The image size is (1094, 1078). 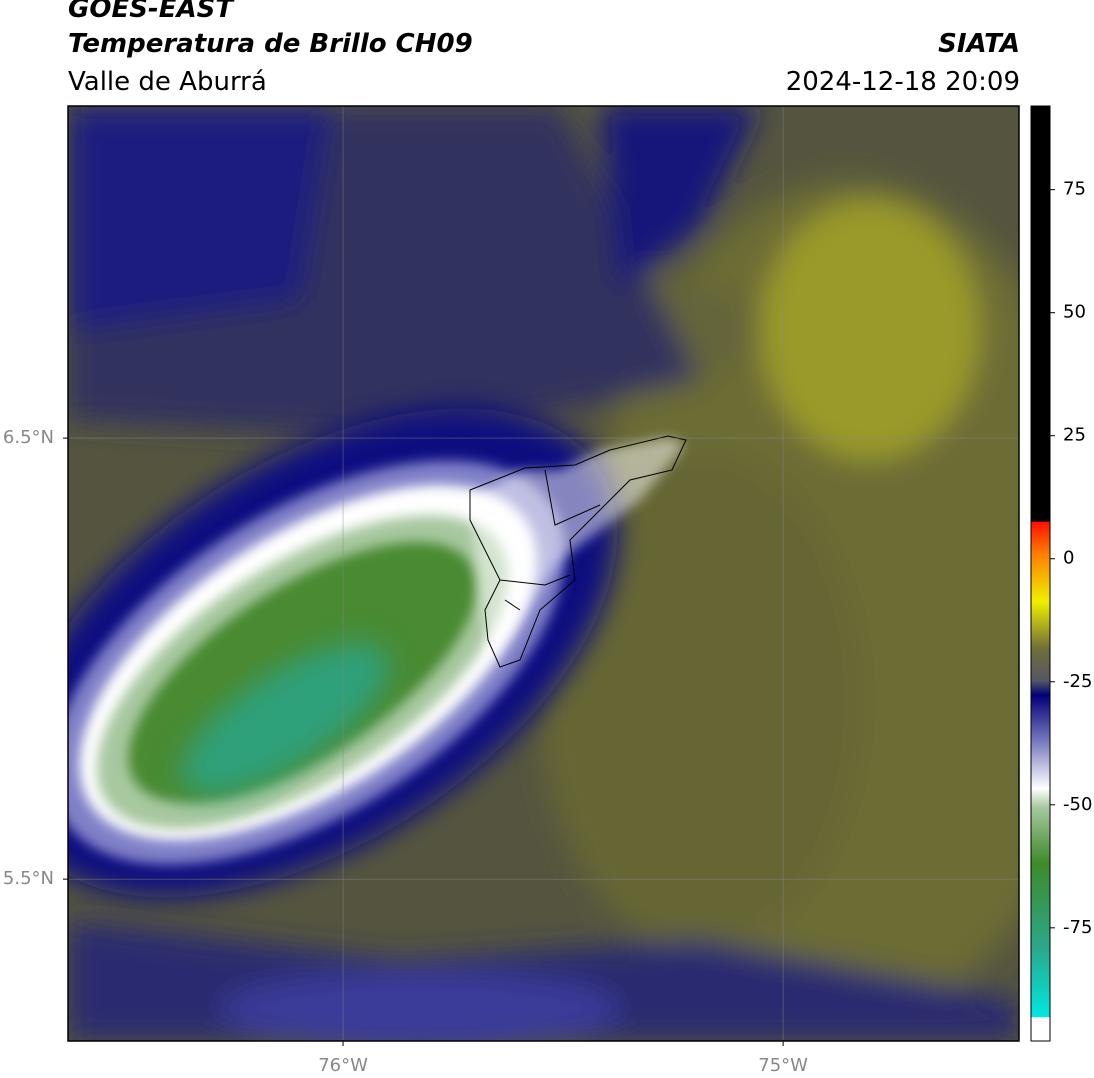 What do you see at coordinates (1077, 681) in the screenshot?
I see `colorbar-tick-label: -25` at bounding box center [1077, 681].